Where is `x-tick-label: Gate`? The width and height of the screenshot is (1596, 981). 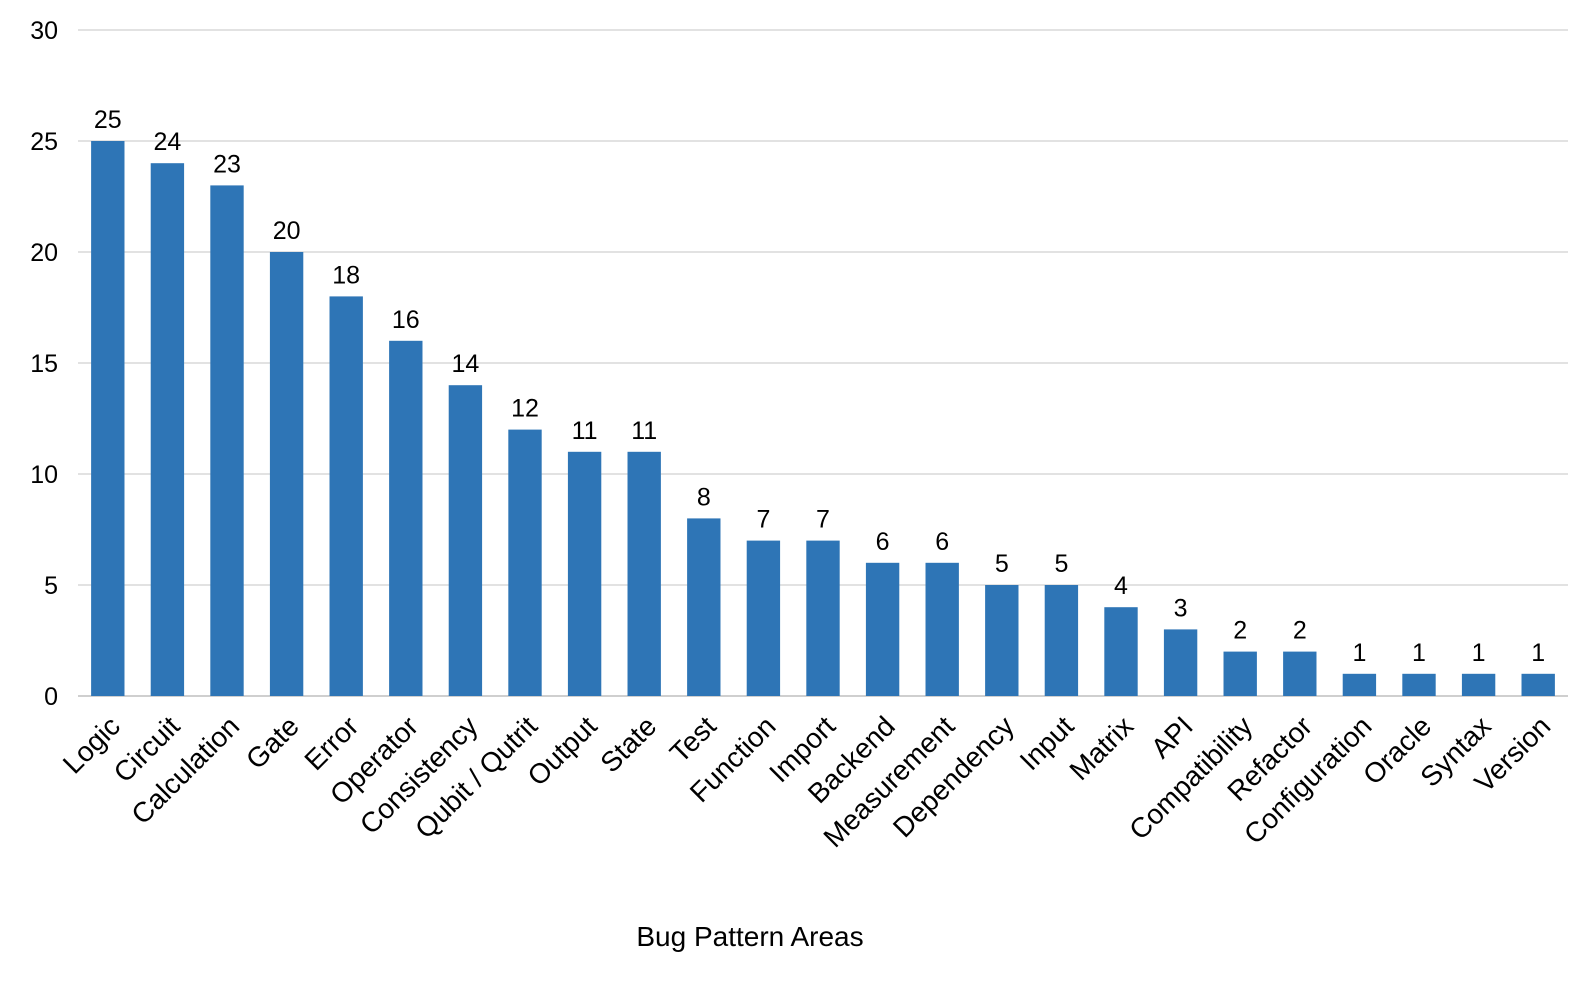
x-tick-label: Gate is located at coordinates (272, 742).